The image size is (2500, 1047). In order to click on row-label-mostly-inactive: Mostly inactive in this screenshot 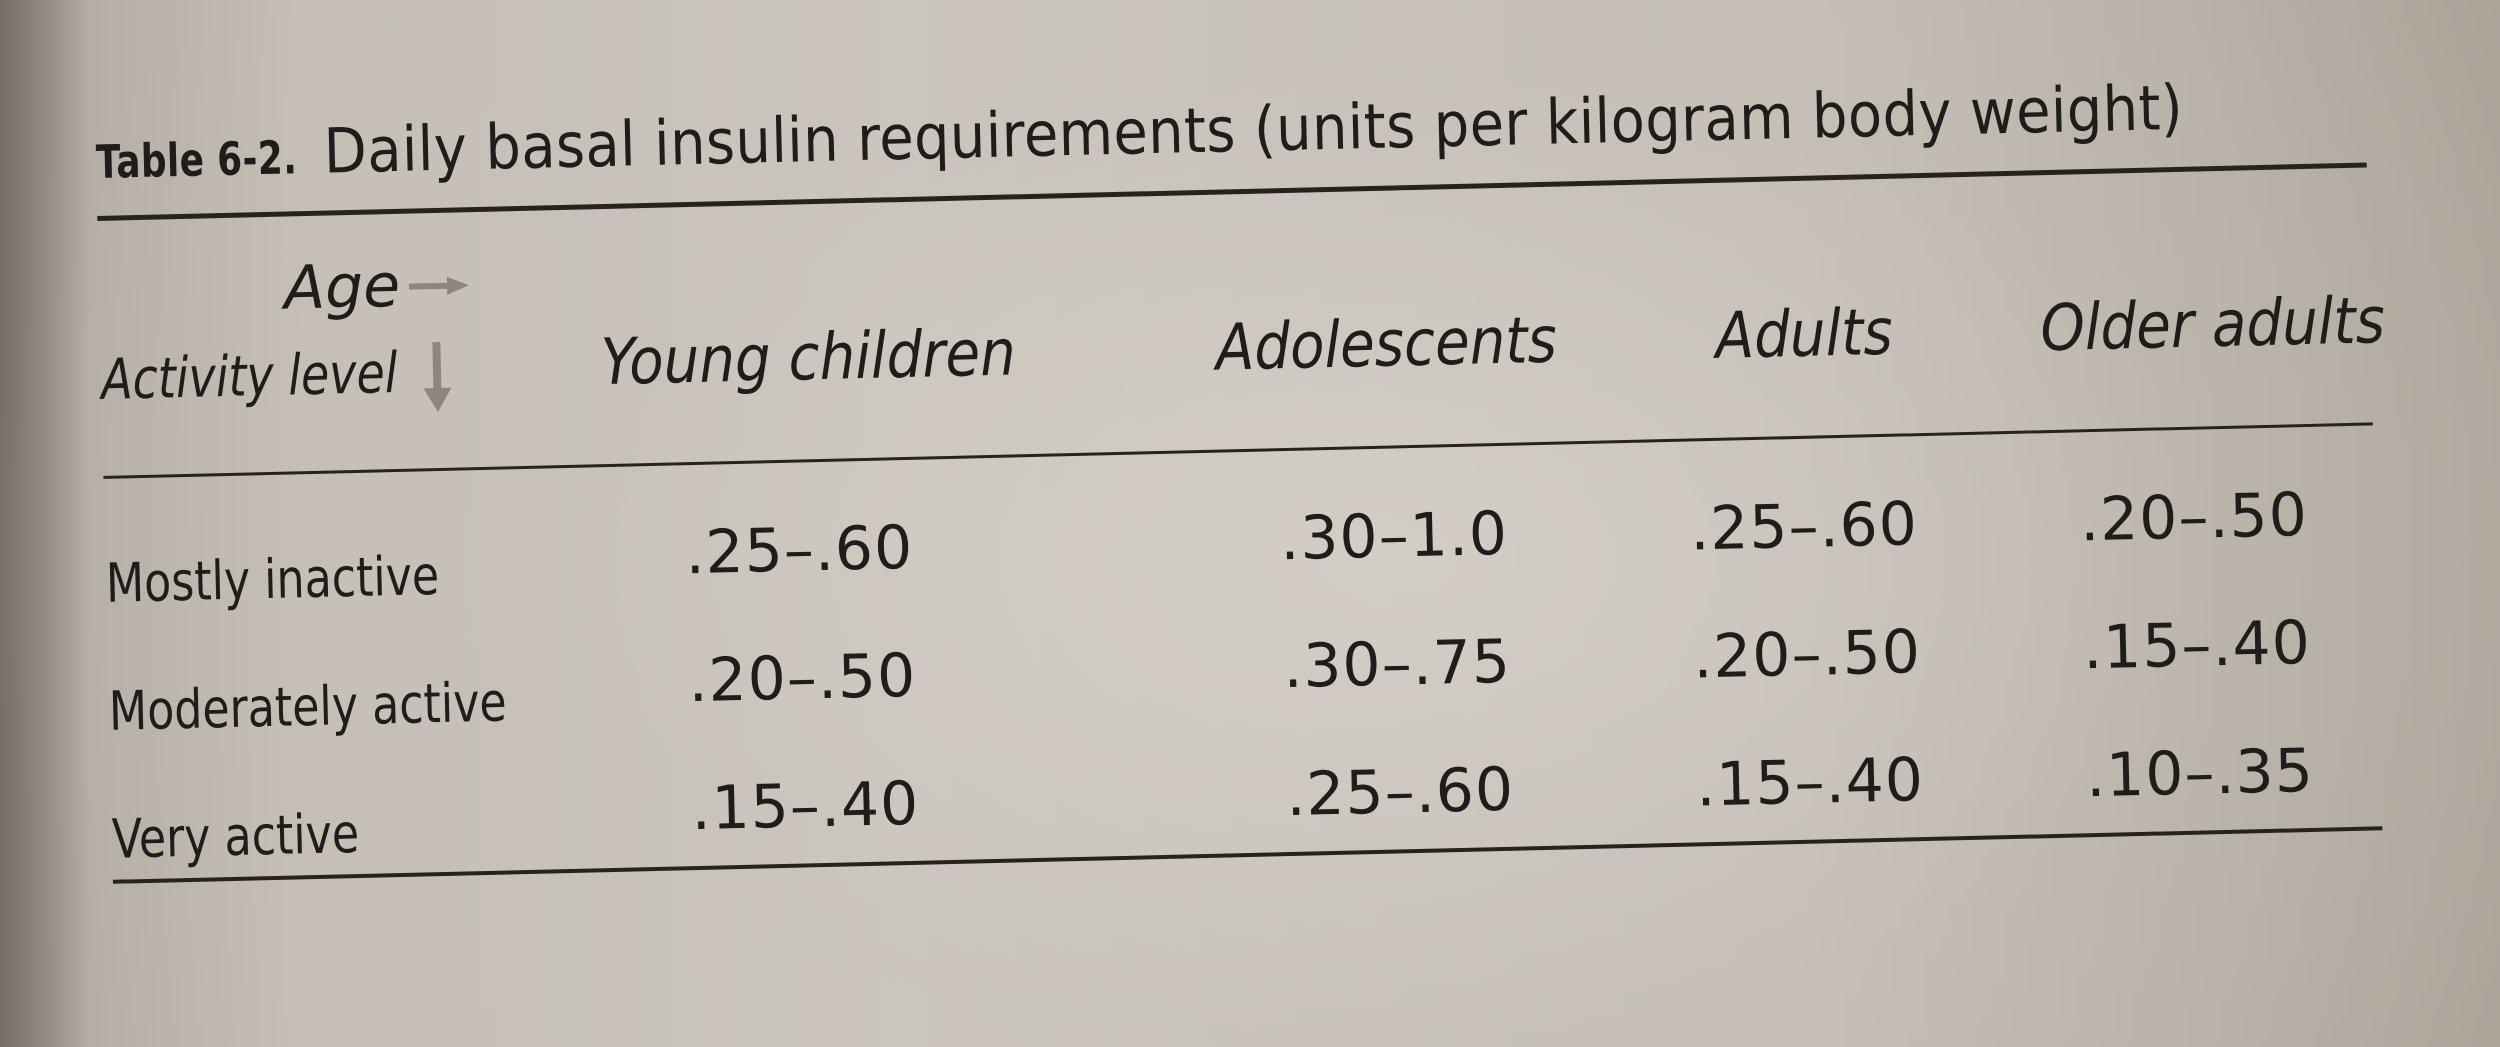, I will do `click(272, 579)`.